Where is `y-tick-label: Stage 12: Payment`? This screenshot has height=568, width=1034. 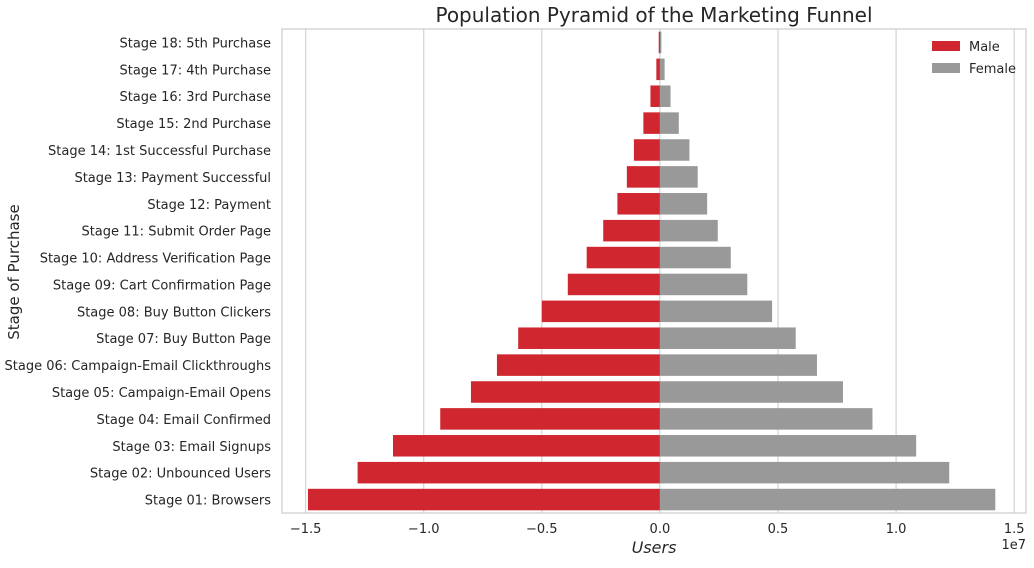
y-tick-label: Stage 12: Payment is located at coordinates (209, 205).